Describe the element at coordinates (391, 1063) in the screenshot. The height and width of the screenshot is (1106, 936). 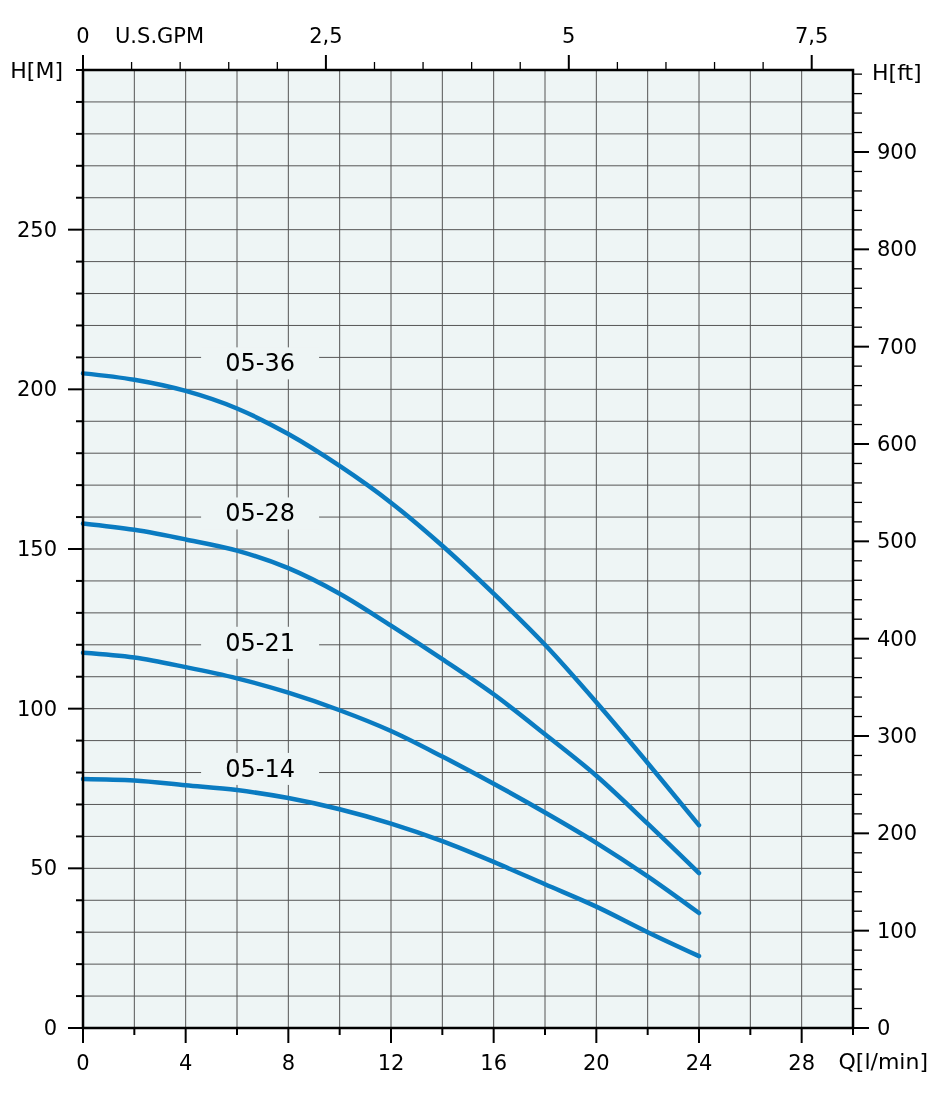
I see `x-tick-label: 12` at that location.